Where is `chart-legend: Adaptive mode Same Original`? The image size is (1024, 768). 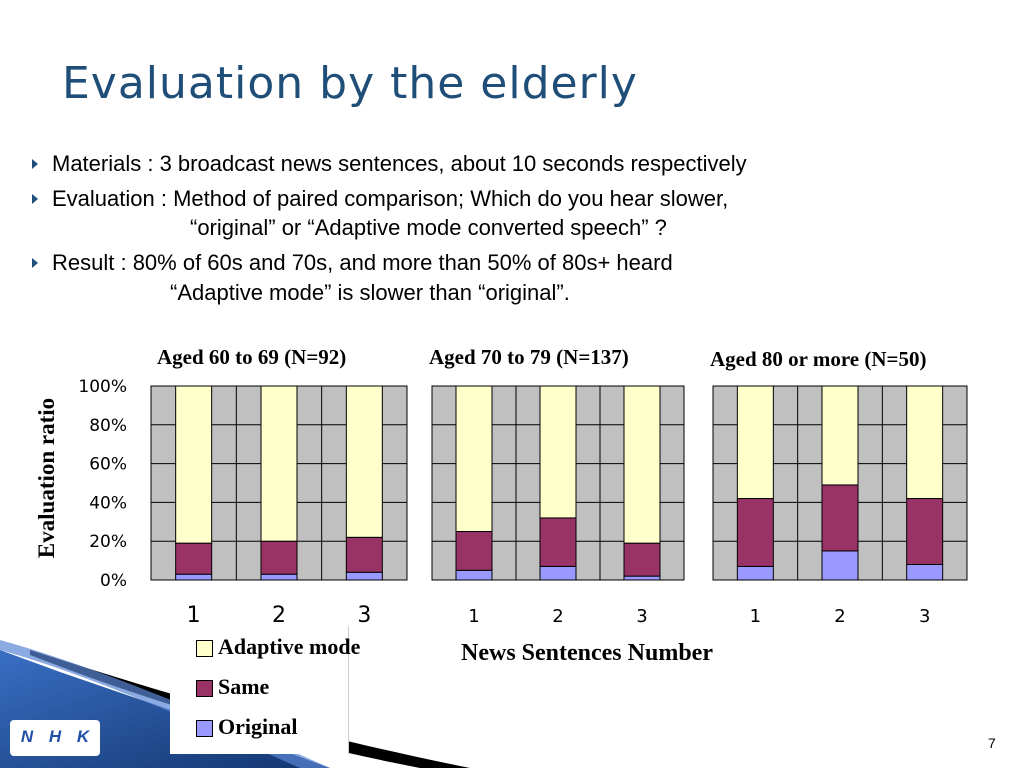 chart-legend: Adaptive mode Same Original is located at coordinates (265, 690).